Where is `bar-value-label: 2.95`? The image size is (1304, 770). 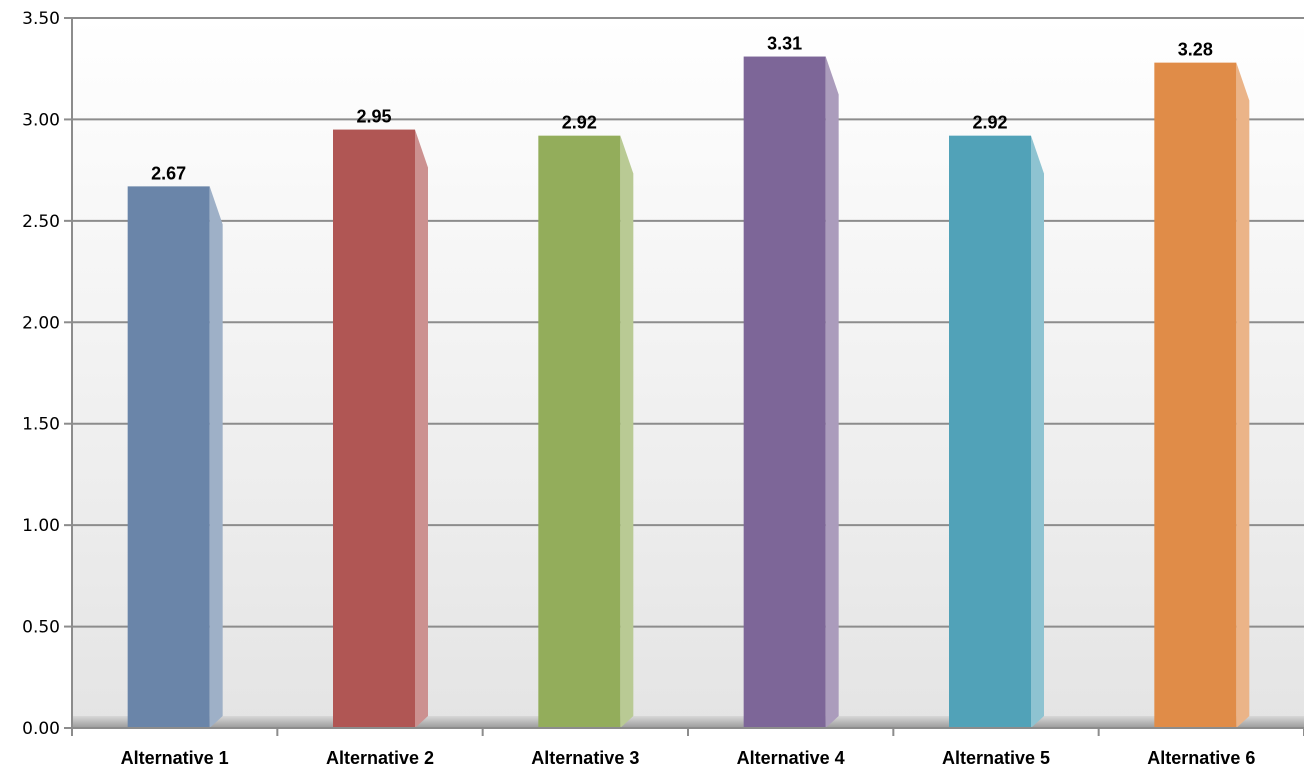
bar-value-label: 2.95 is located at coordinates (373, 117).